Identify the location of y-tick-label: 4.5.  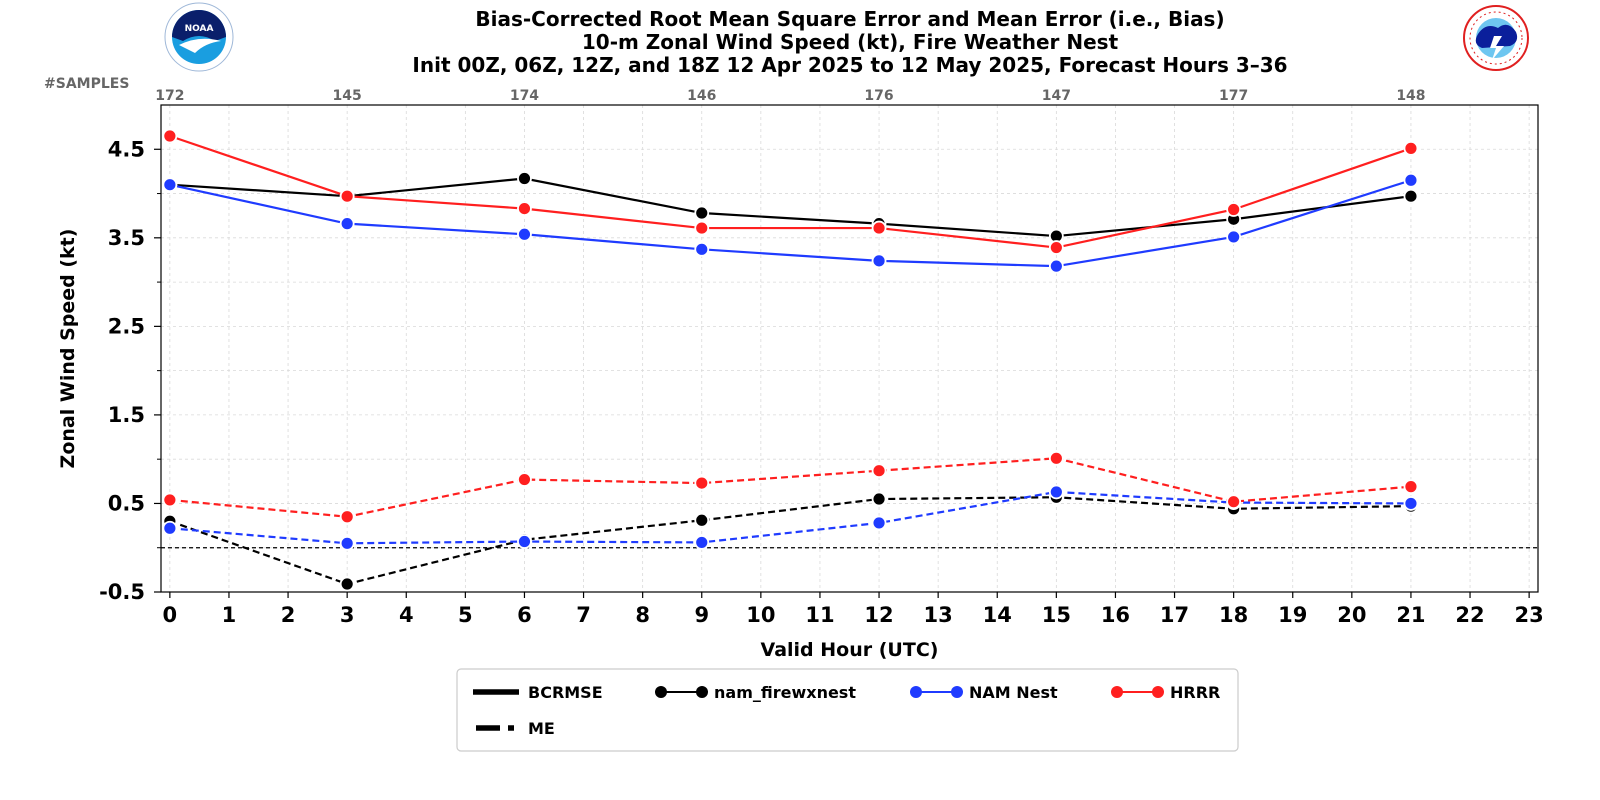
(126, 149).